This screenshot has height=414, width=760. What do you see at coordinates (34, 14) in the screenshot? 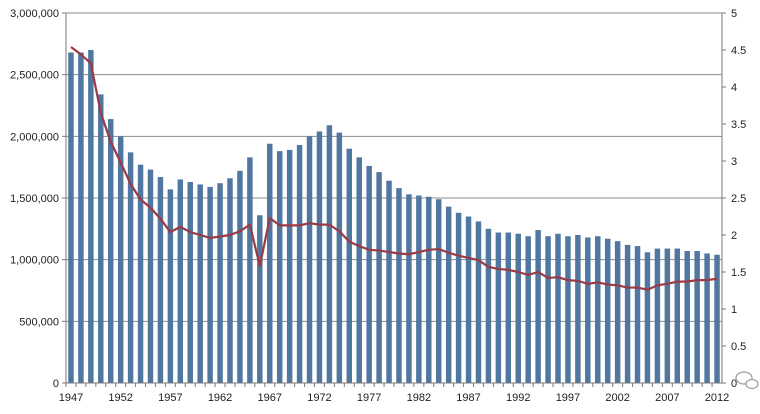
I see `left-tick-label: 3,000,000` at bounding box center [34, 14].